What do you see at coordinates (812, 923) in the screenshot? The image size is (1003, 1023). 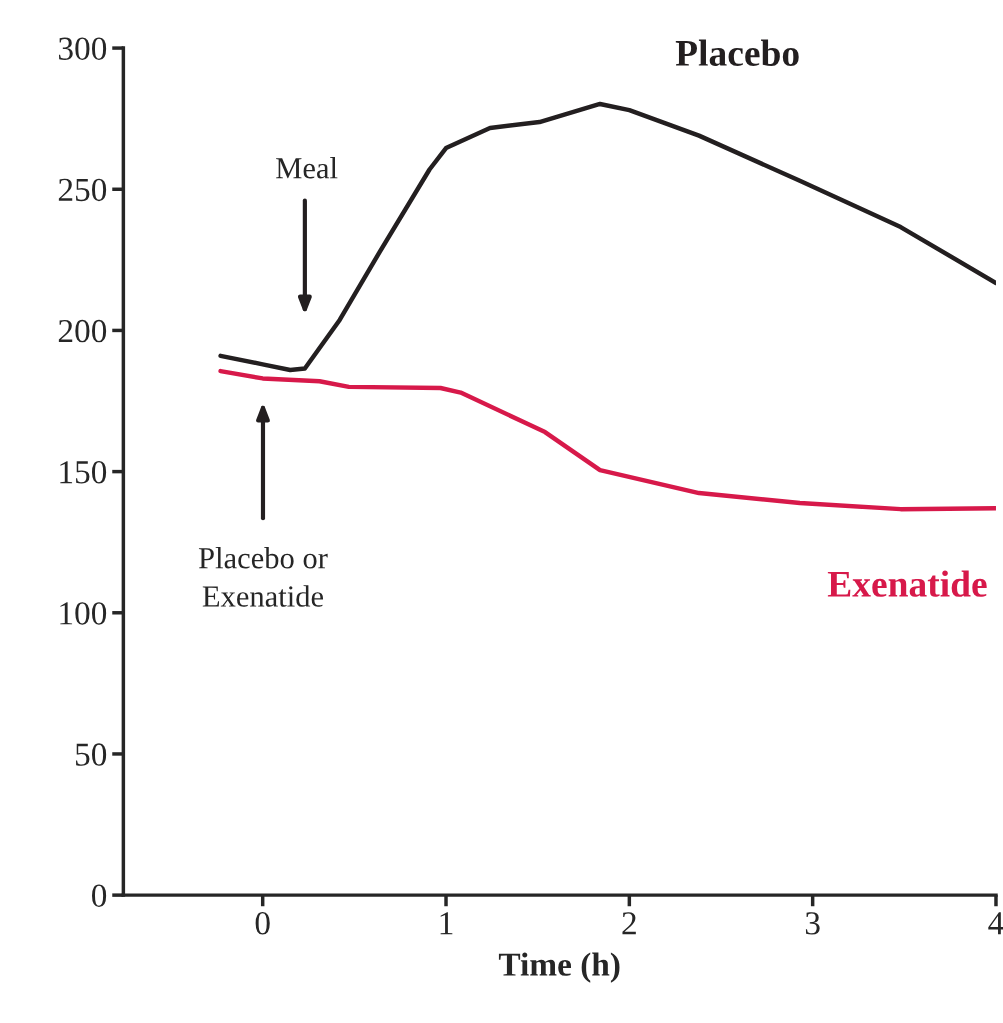 I see `x-tick-label: 3` at bounding box center [812, 923].